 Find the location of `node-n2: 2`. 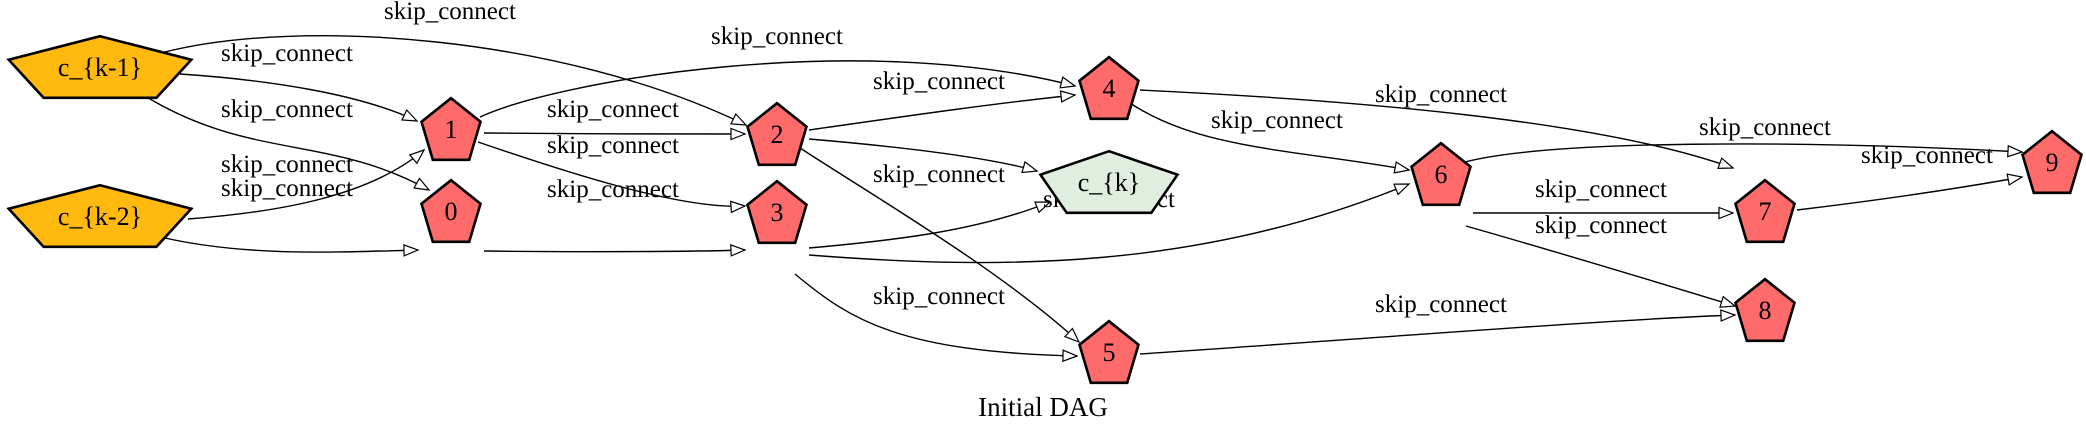

node-n2: 2 is located at coordinates (777, 134).